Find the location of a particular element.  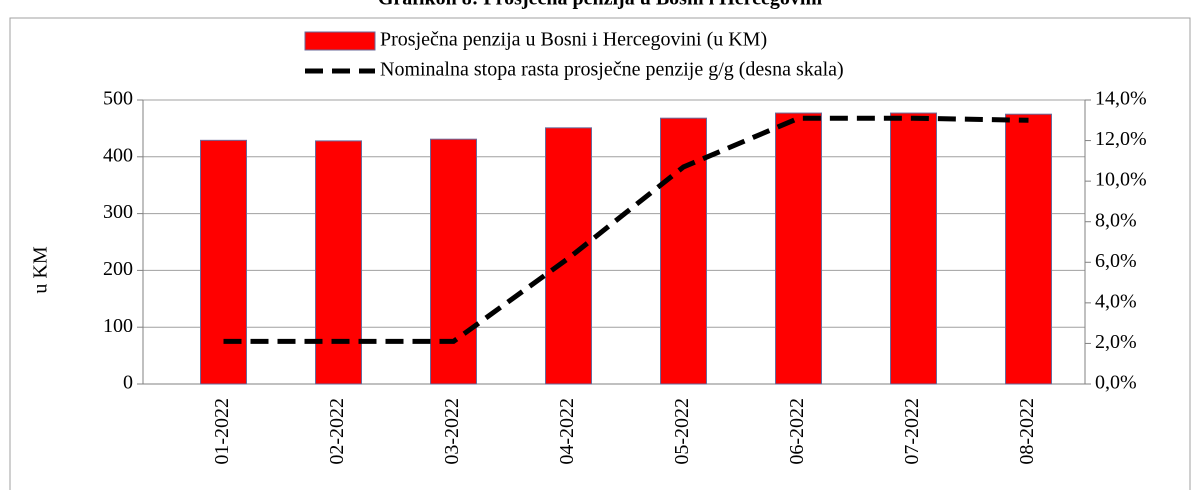

y-tick-label: 300 is located at coordinates (118, 212).